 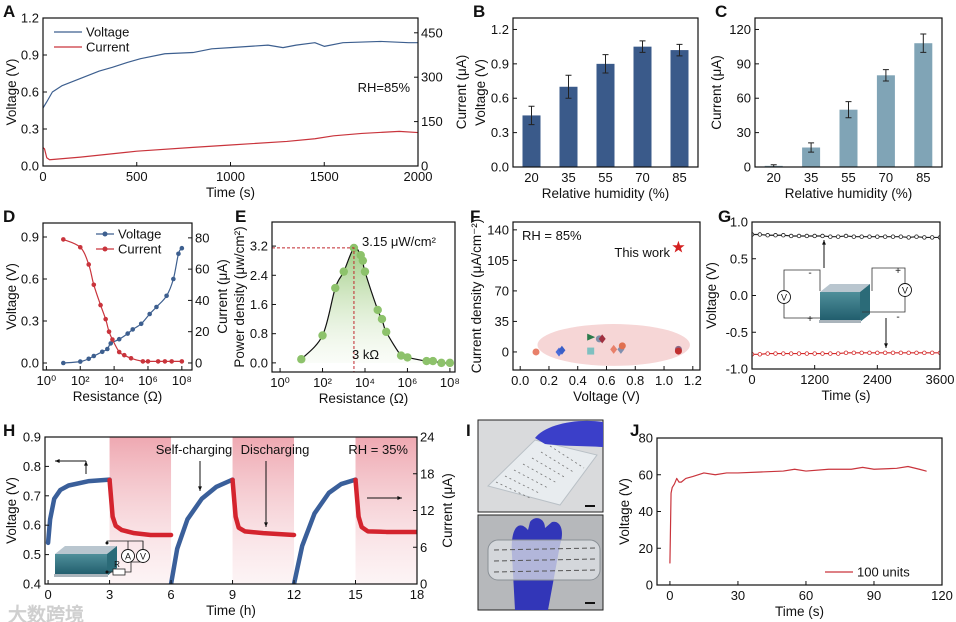 What do you see at coordinates (740, 29) in the screenshot?
I see `y-tick-label: 120` at bounding box center [740, 29].